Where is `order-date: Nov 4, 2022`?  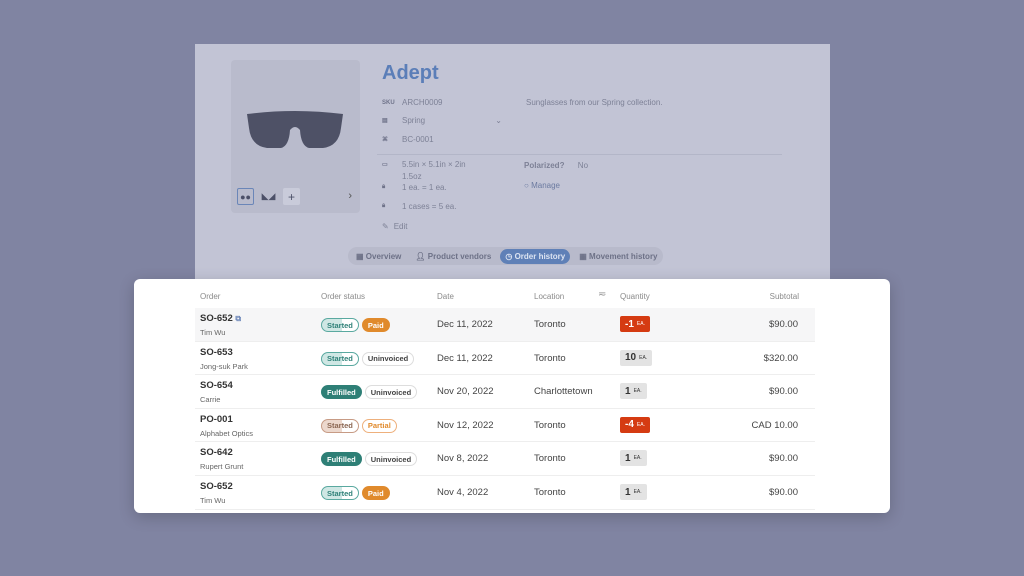 order-date: Nov 4, 2022 is located at coordinates (463, 492).